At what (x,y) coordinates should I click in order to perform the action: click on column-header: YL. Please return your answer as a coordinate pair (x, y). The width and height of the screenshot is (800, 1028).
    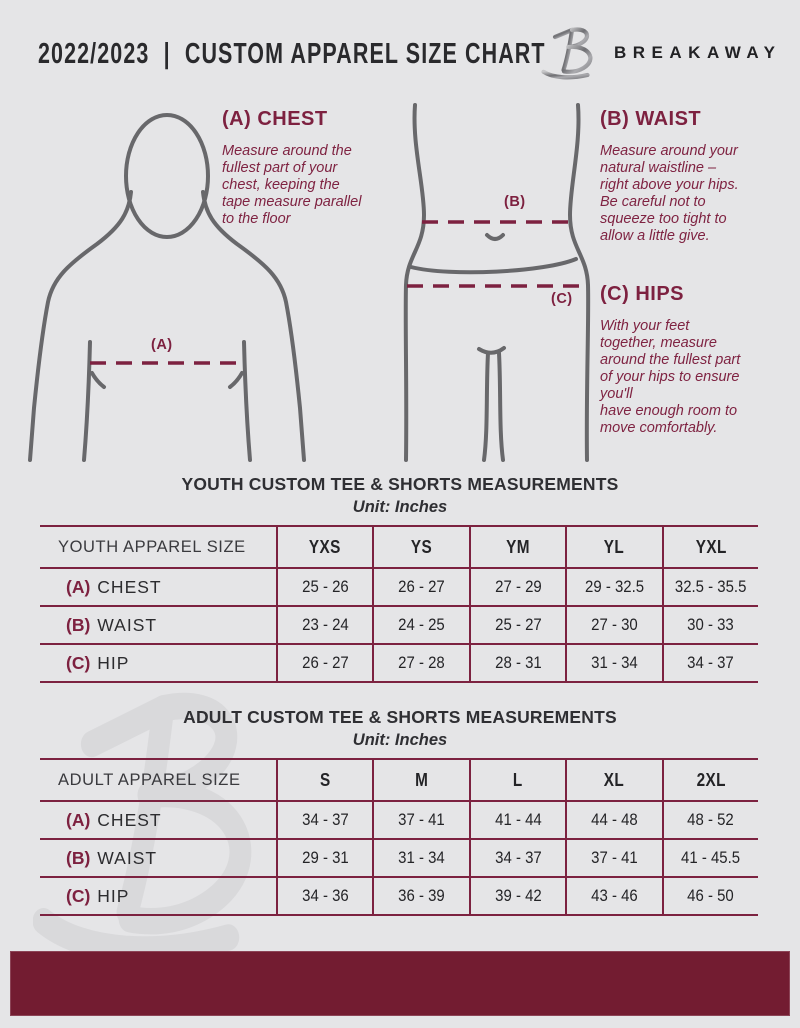
    Looking at the image, I should click on (614, 546).